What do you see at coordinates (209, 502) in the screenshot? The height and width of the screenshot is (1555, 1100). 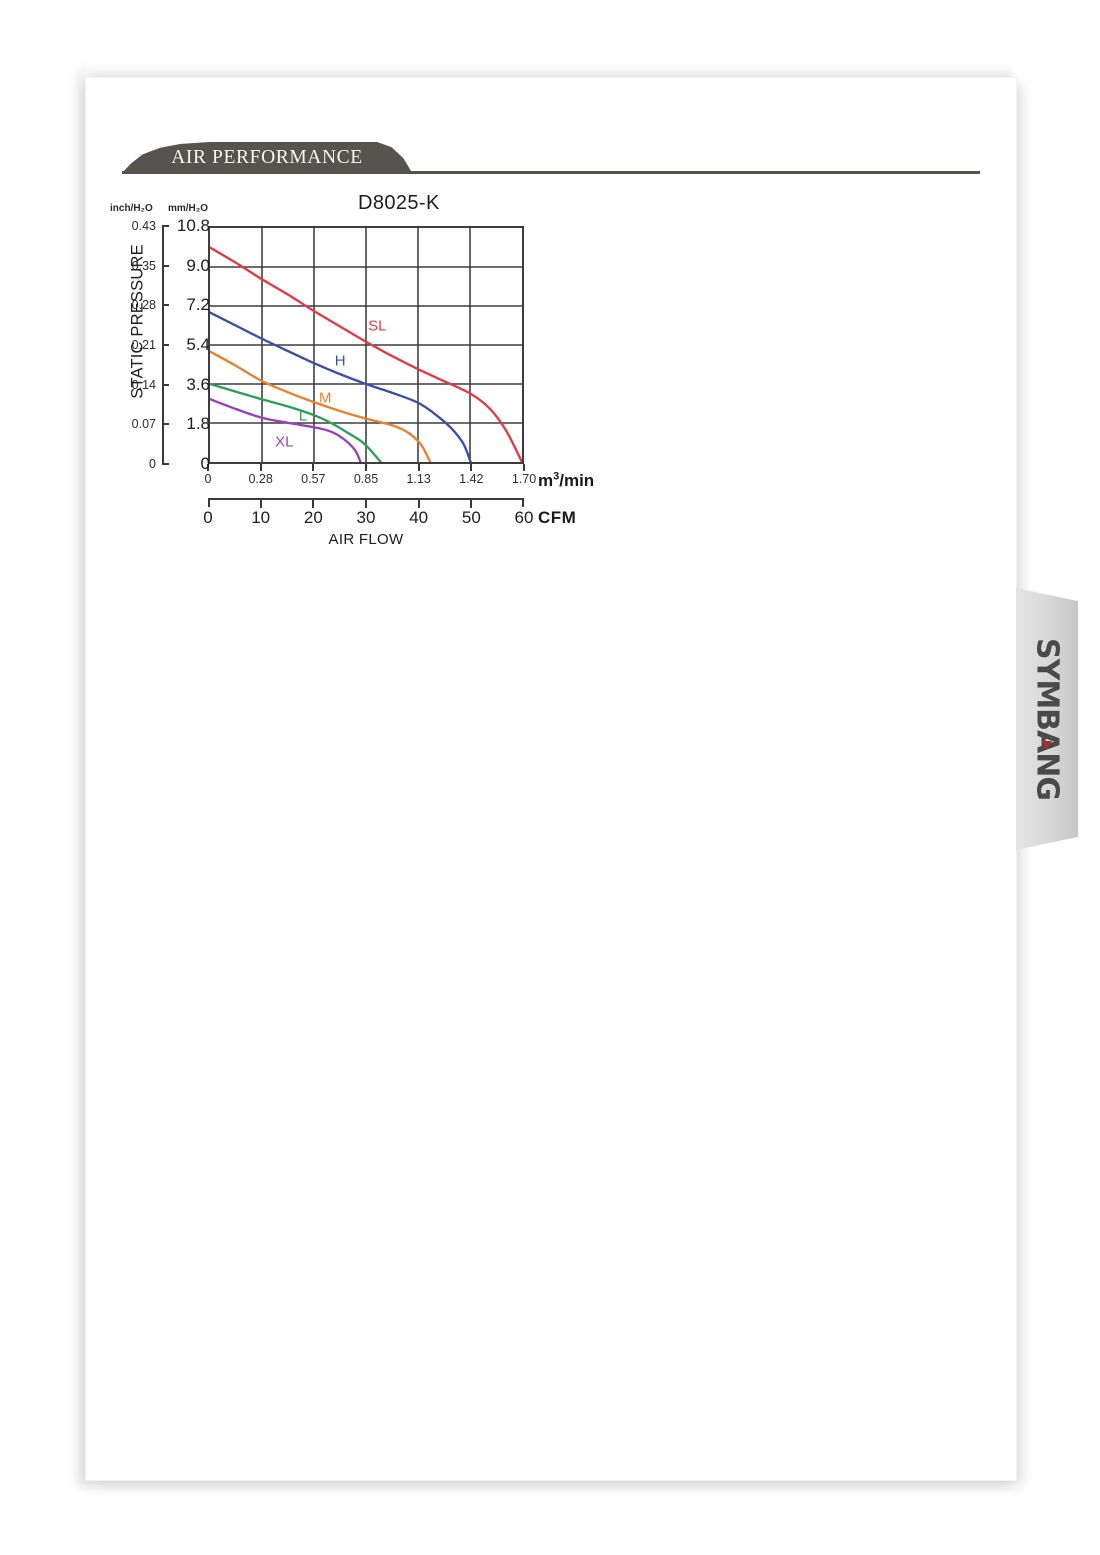 I see `x-axis-cfm-cap-left` at bounding box center [209, 502].